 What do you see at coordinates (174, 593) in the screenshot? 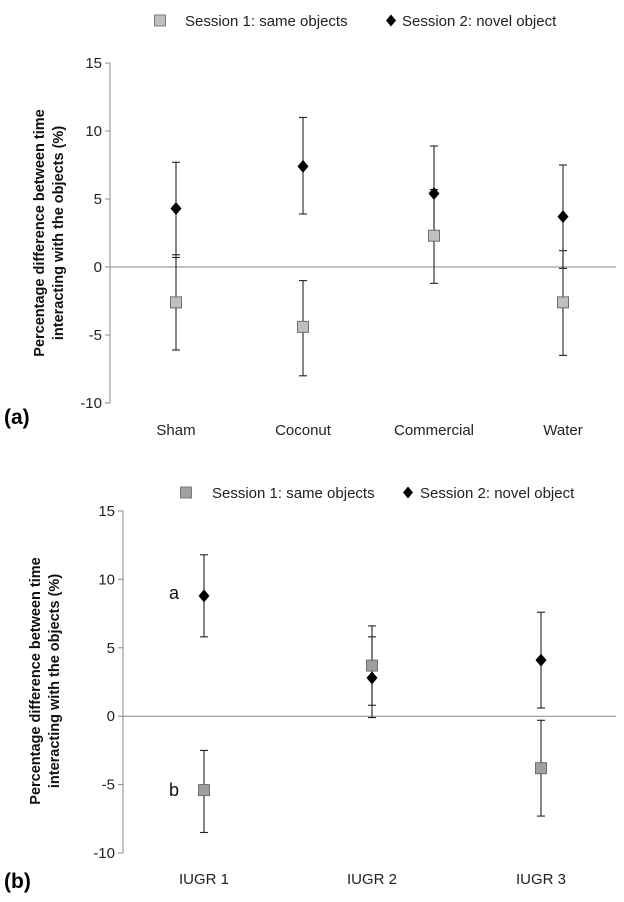
I see `annotation-letter: a` at bounding box center [174, 593].